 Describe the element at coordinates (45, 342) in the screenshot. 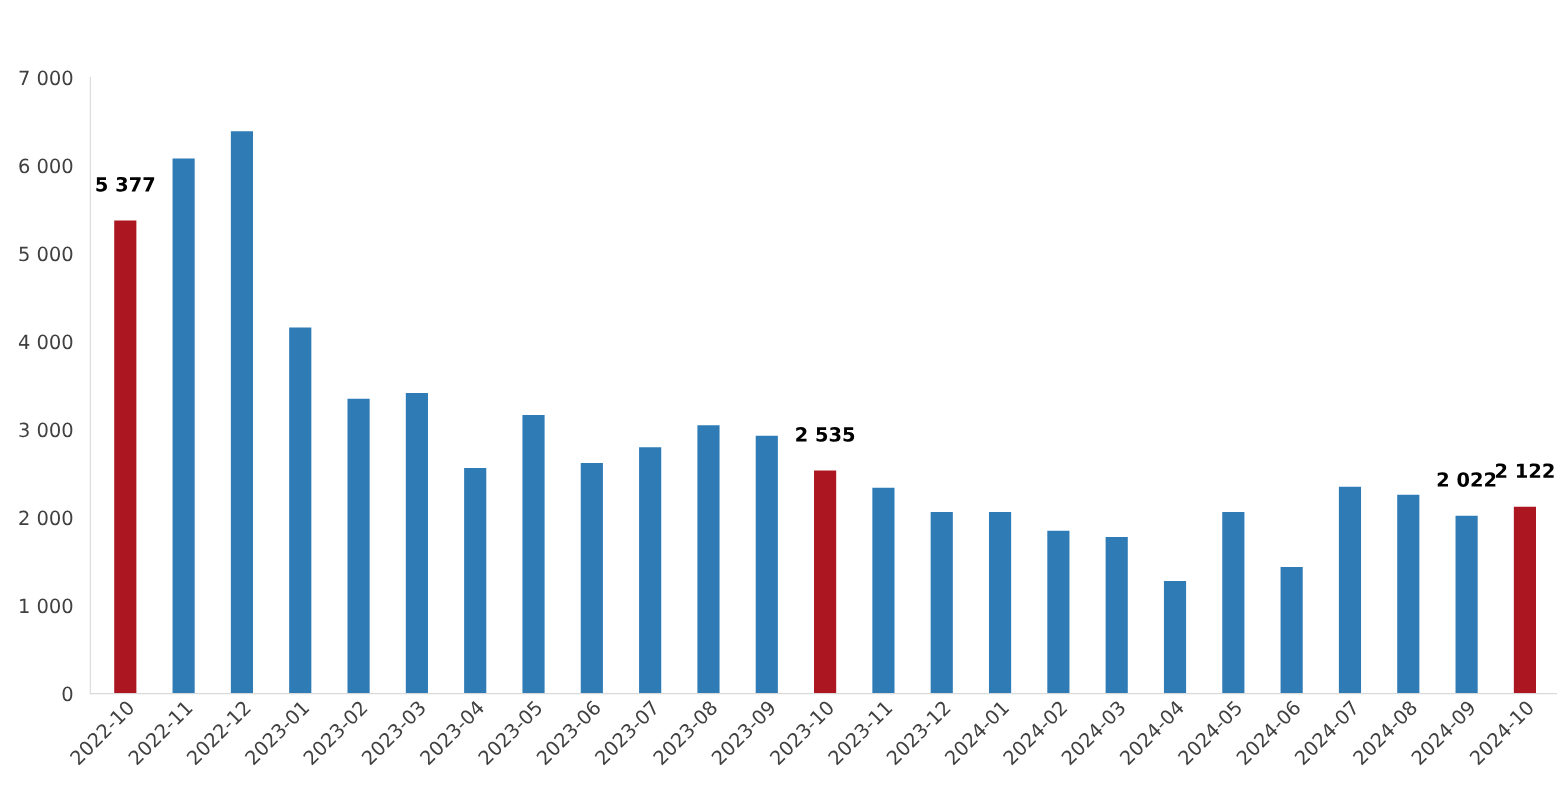

I see `y-tick-label: 4 000` at that location.